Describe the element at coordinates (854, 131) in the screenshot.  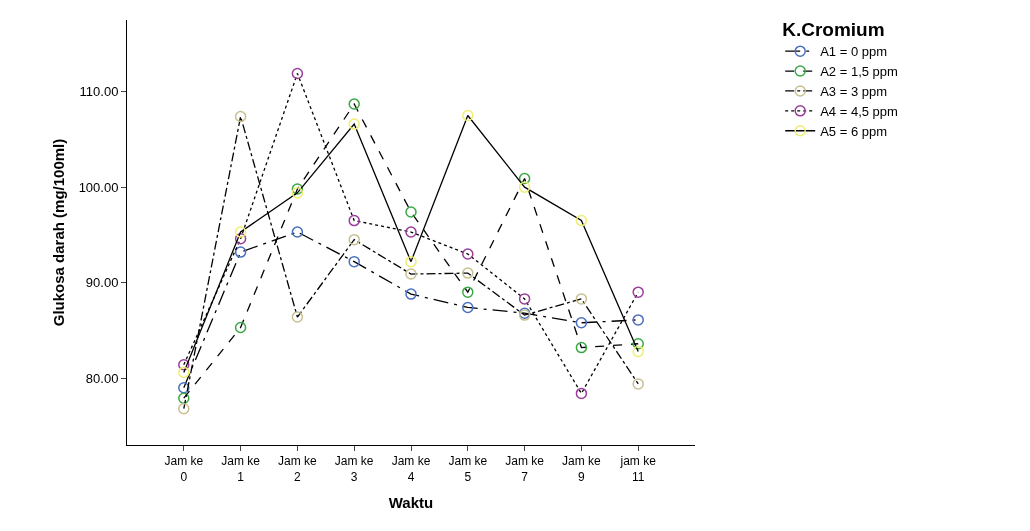
I see `legend-label: A5 = 6 ppm` at that location.